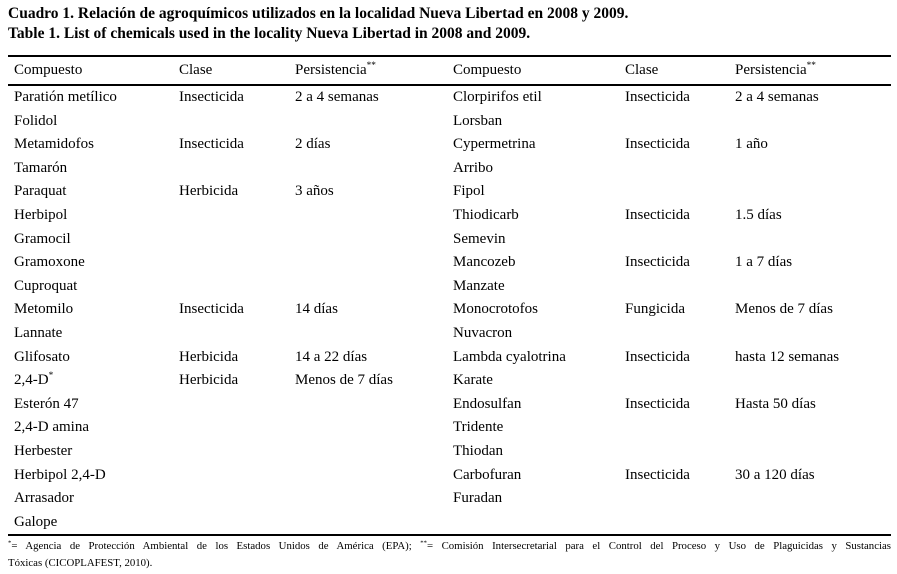 The width and height of the screenshot is (897, 574). Describe the element at coordinates (486, 214) in the screenshot. I see `table-cell: Thiodicarb` at that location.